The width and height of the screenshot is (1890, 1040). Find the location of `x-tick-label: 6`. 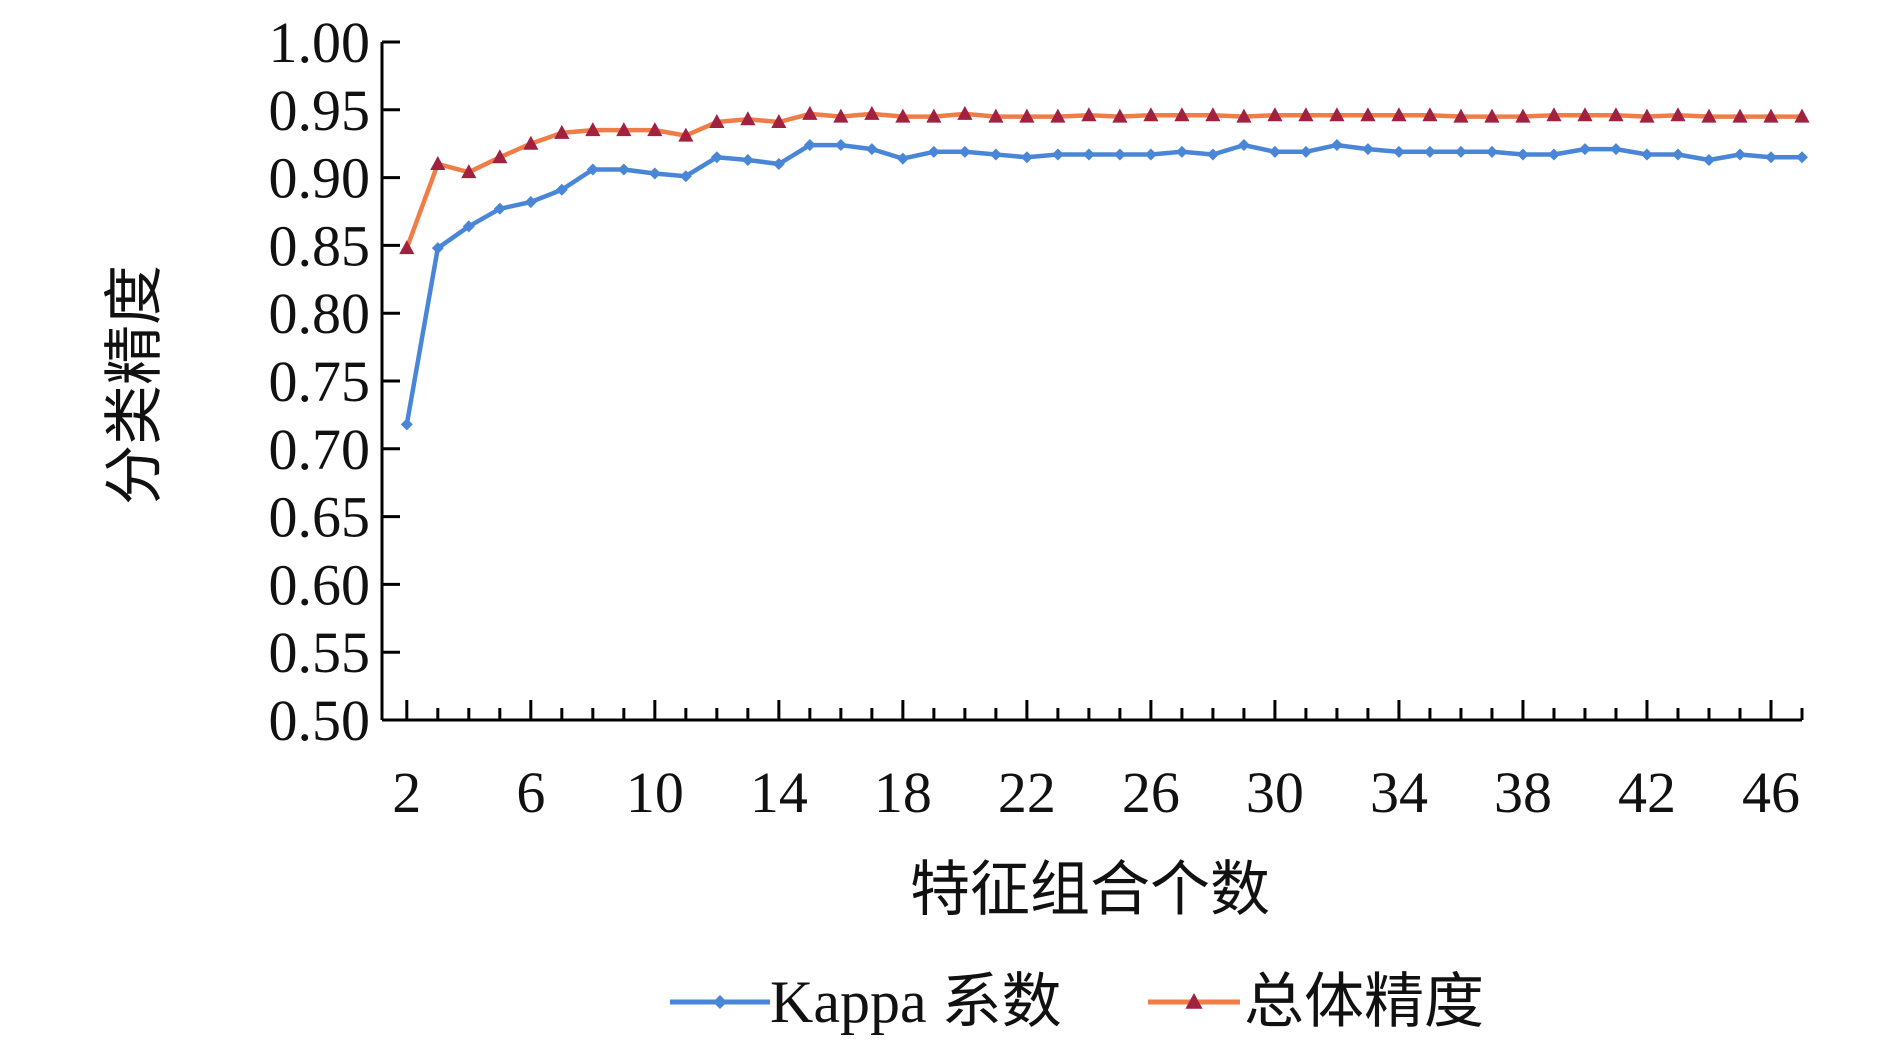

x-tick-label: 6 is located at coordinates (530, 792).